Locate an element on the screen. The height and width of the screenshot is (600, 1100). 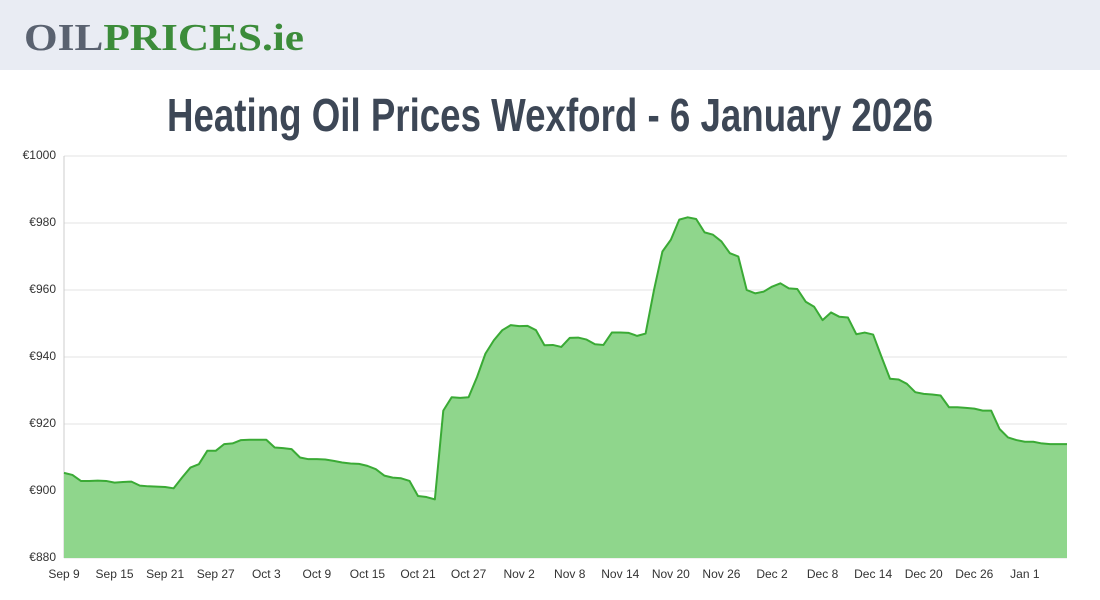
logo-dark: OIL is located at coordinates (63, 38).